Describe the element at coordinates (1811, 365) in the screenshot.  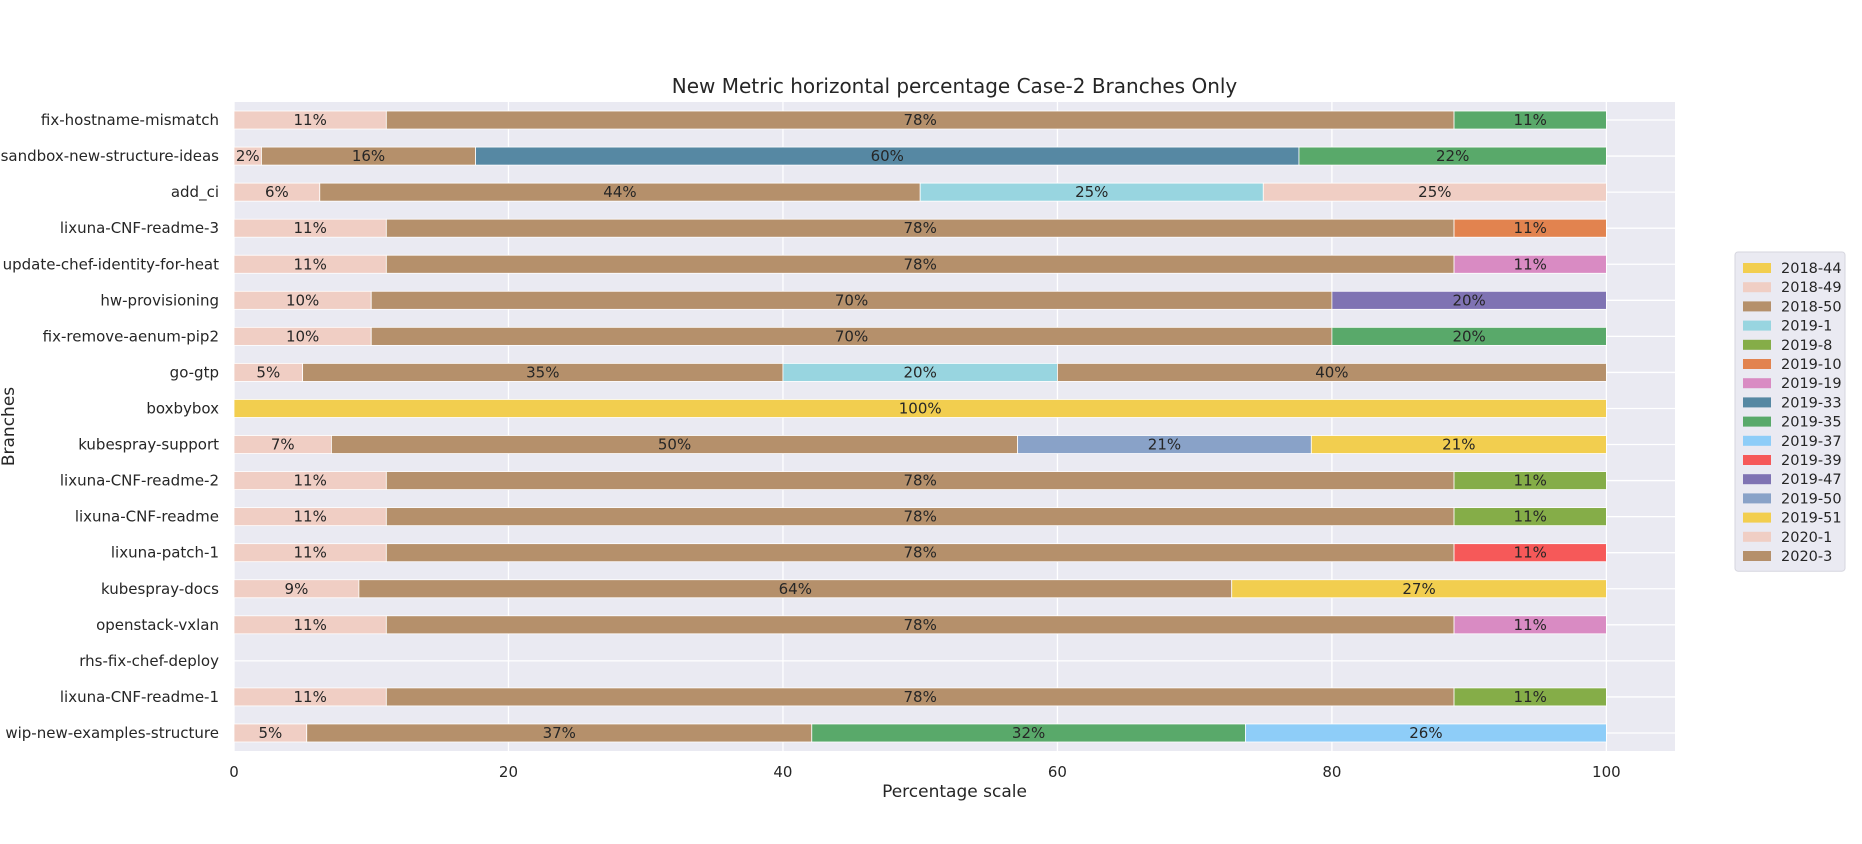
I see `legend-label: 2019-10` at that location.